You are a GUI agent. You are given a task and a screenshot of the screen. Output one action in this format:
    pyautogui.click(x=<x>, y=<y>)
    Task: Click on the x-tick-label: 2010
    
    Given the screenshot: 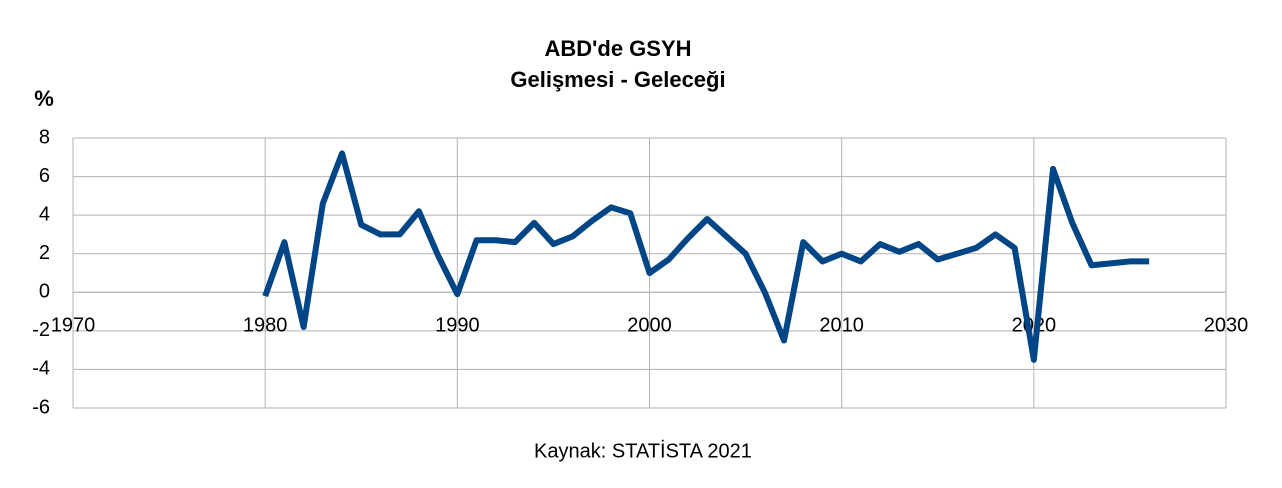 What is the action you would take?
    pyautogui.click(x=841, y=326)
    